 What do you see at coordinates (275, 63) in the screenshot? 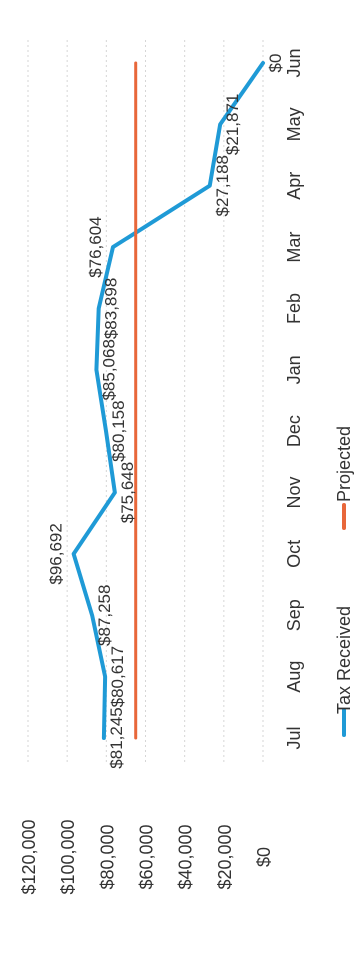
I see `data-label: $0` at bounding box center [275, 63].